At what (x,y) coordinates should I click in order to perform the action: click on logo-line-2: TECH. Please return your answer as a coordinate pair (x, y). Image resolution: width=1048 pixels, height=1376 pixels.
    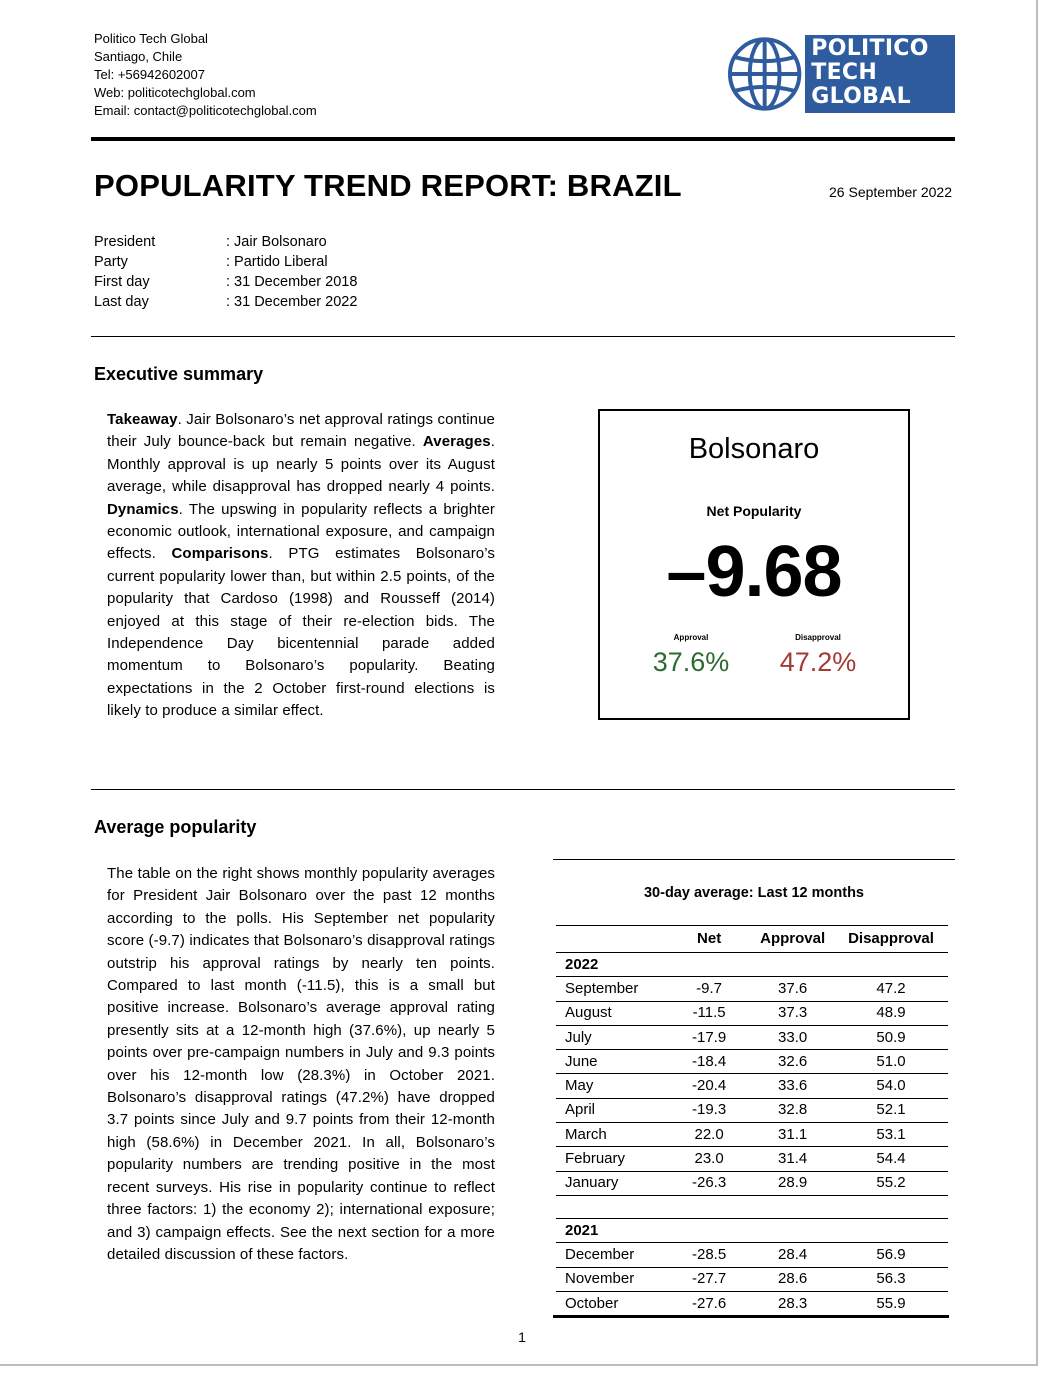
    Looking at the image, I should click on (844, 72).